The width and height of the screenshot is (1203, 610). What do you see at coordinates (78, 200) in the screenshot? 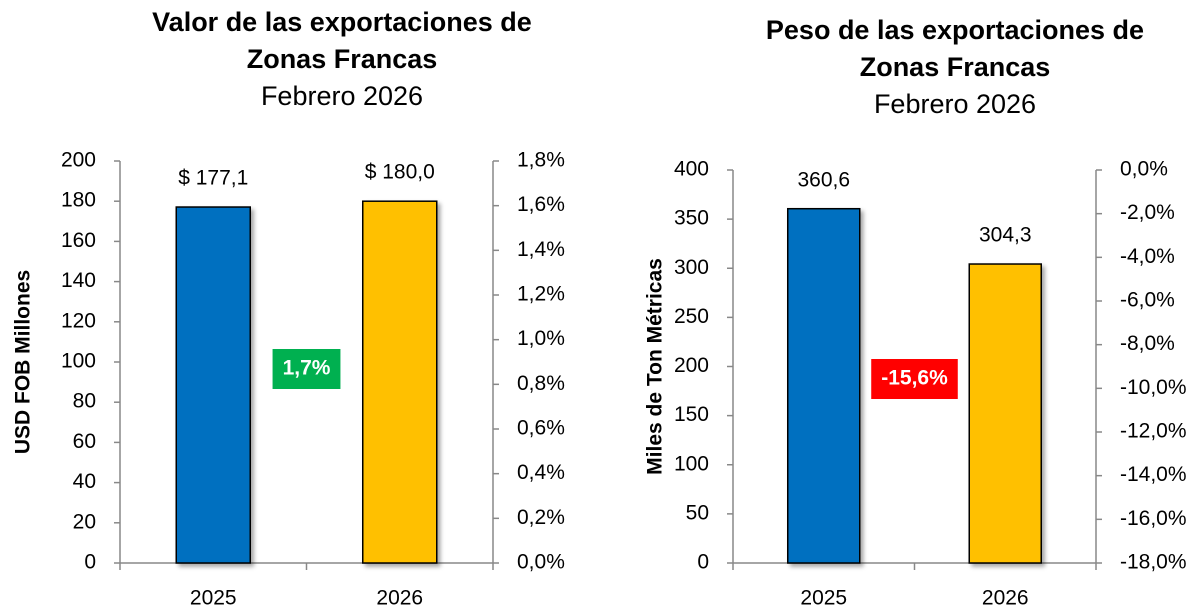
I see `y-tick-label: 180` at bounding box center [78, 200].